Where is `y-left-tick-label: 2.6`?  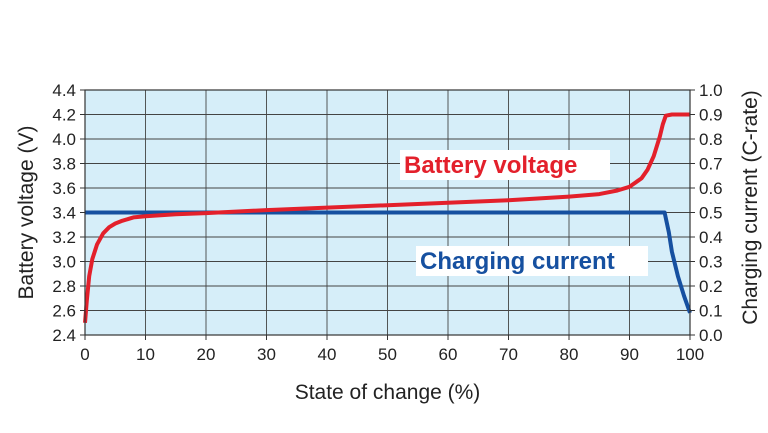 y-left-tick-label: 2.6 is located at coordinates (64, 311).